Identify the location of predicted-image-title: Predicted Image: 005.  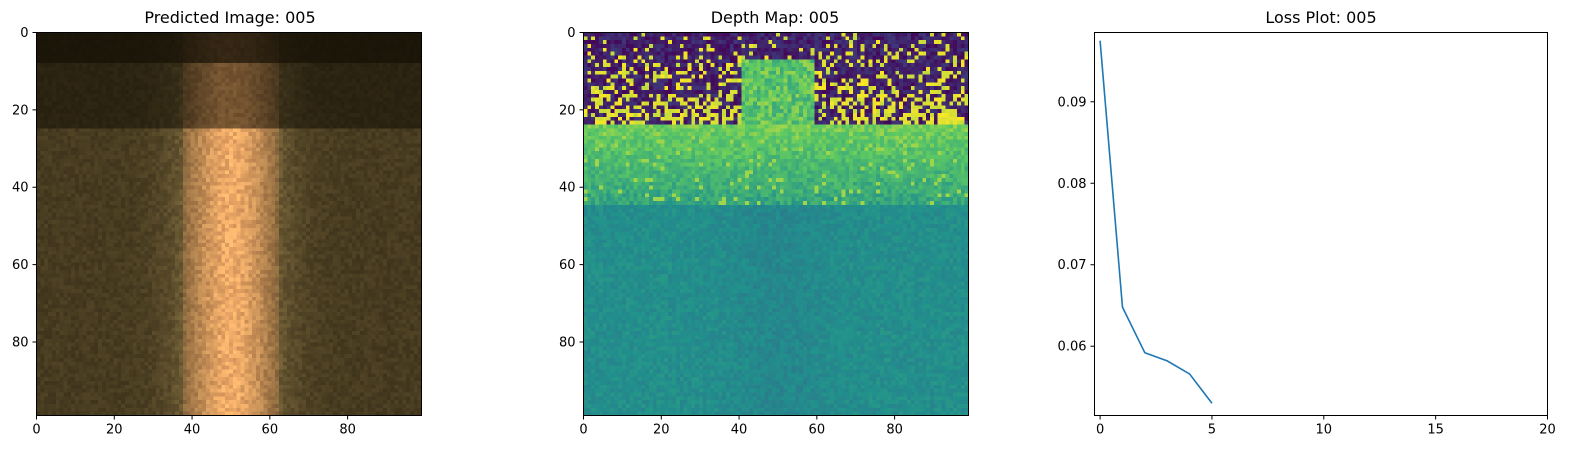
(229, 17).